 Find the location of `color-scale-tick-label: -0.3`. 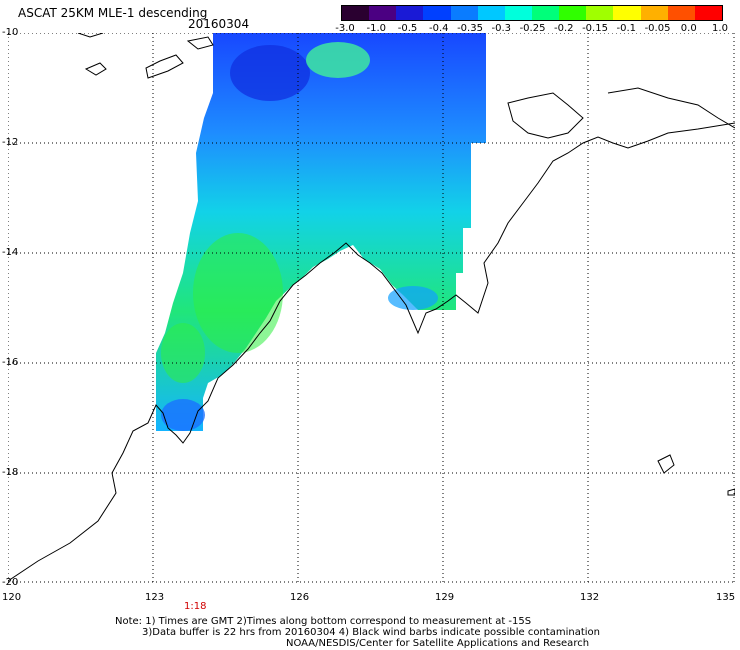

color-scale-tick-label: -0.3 is located at coordinates (501, 28).